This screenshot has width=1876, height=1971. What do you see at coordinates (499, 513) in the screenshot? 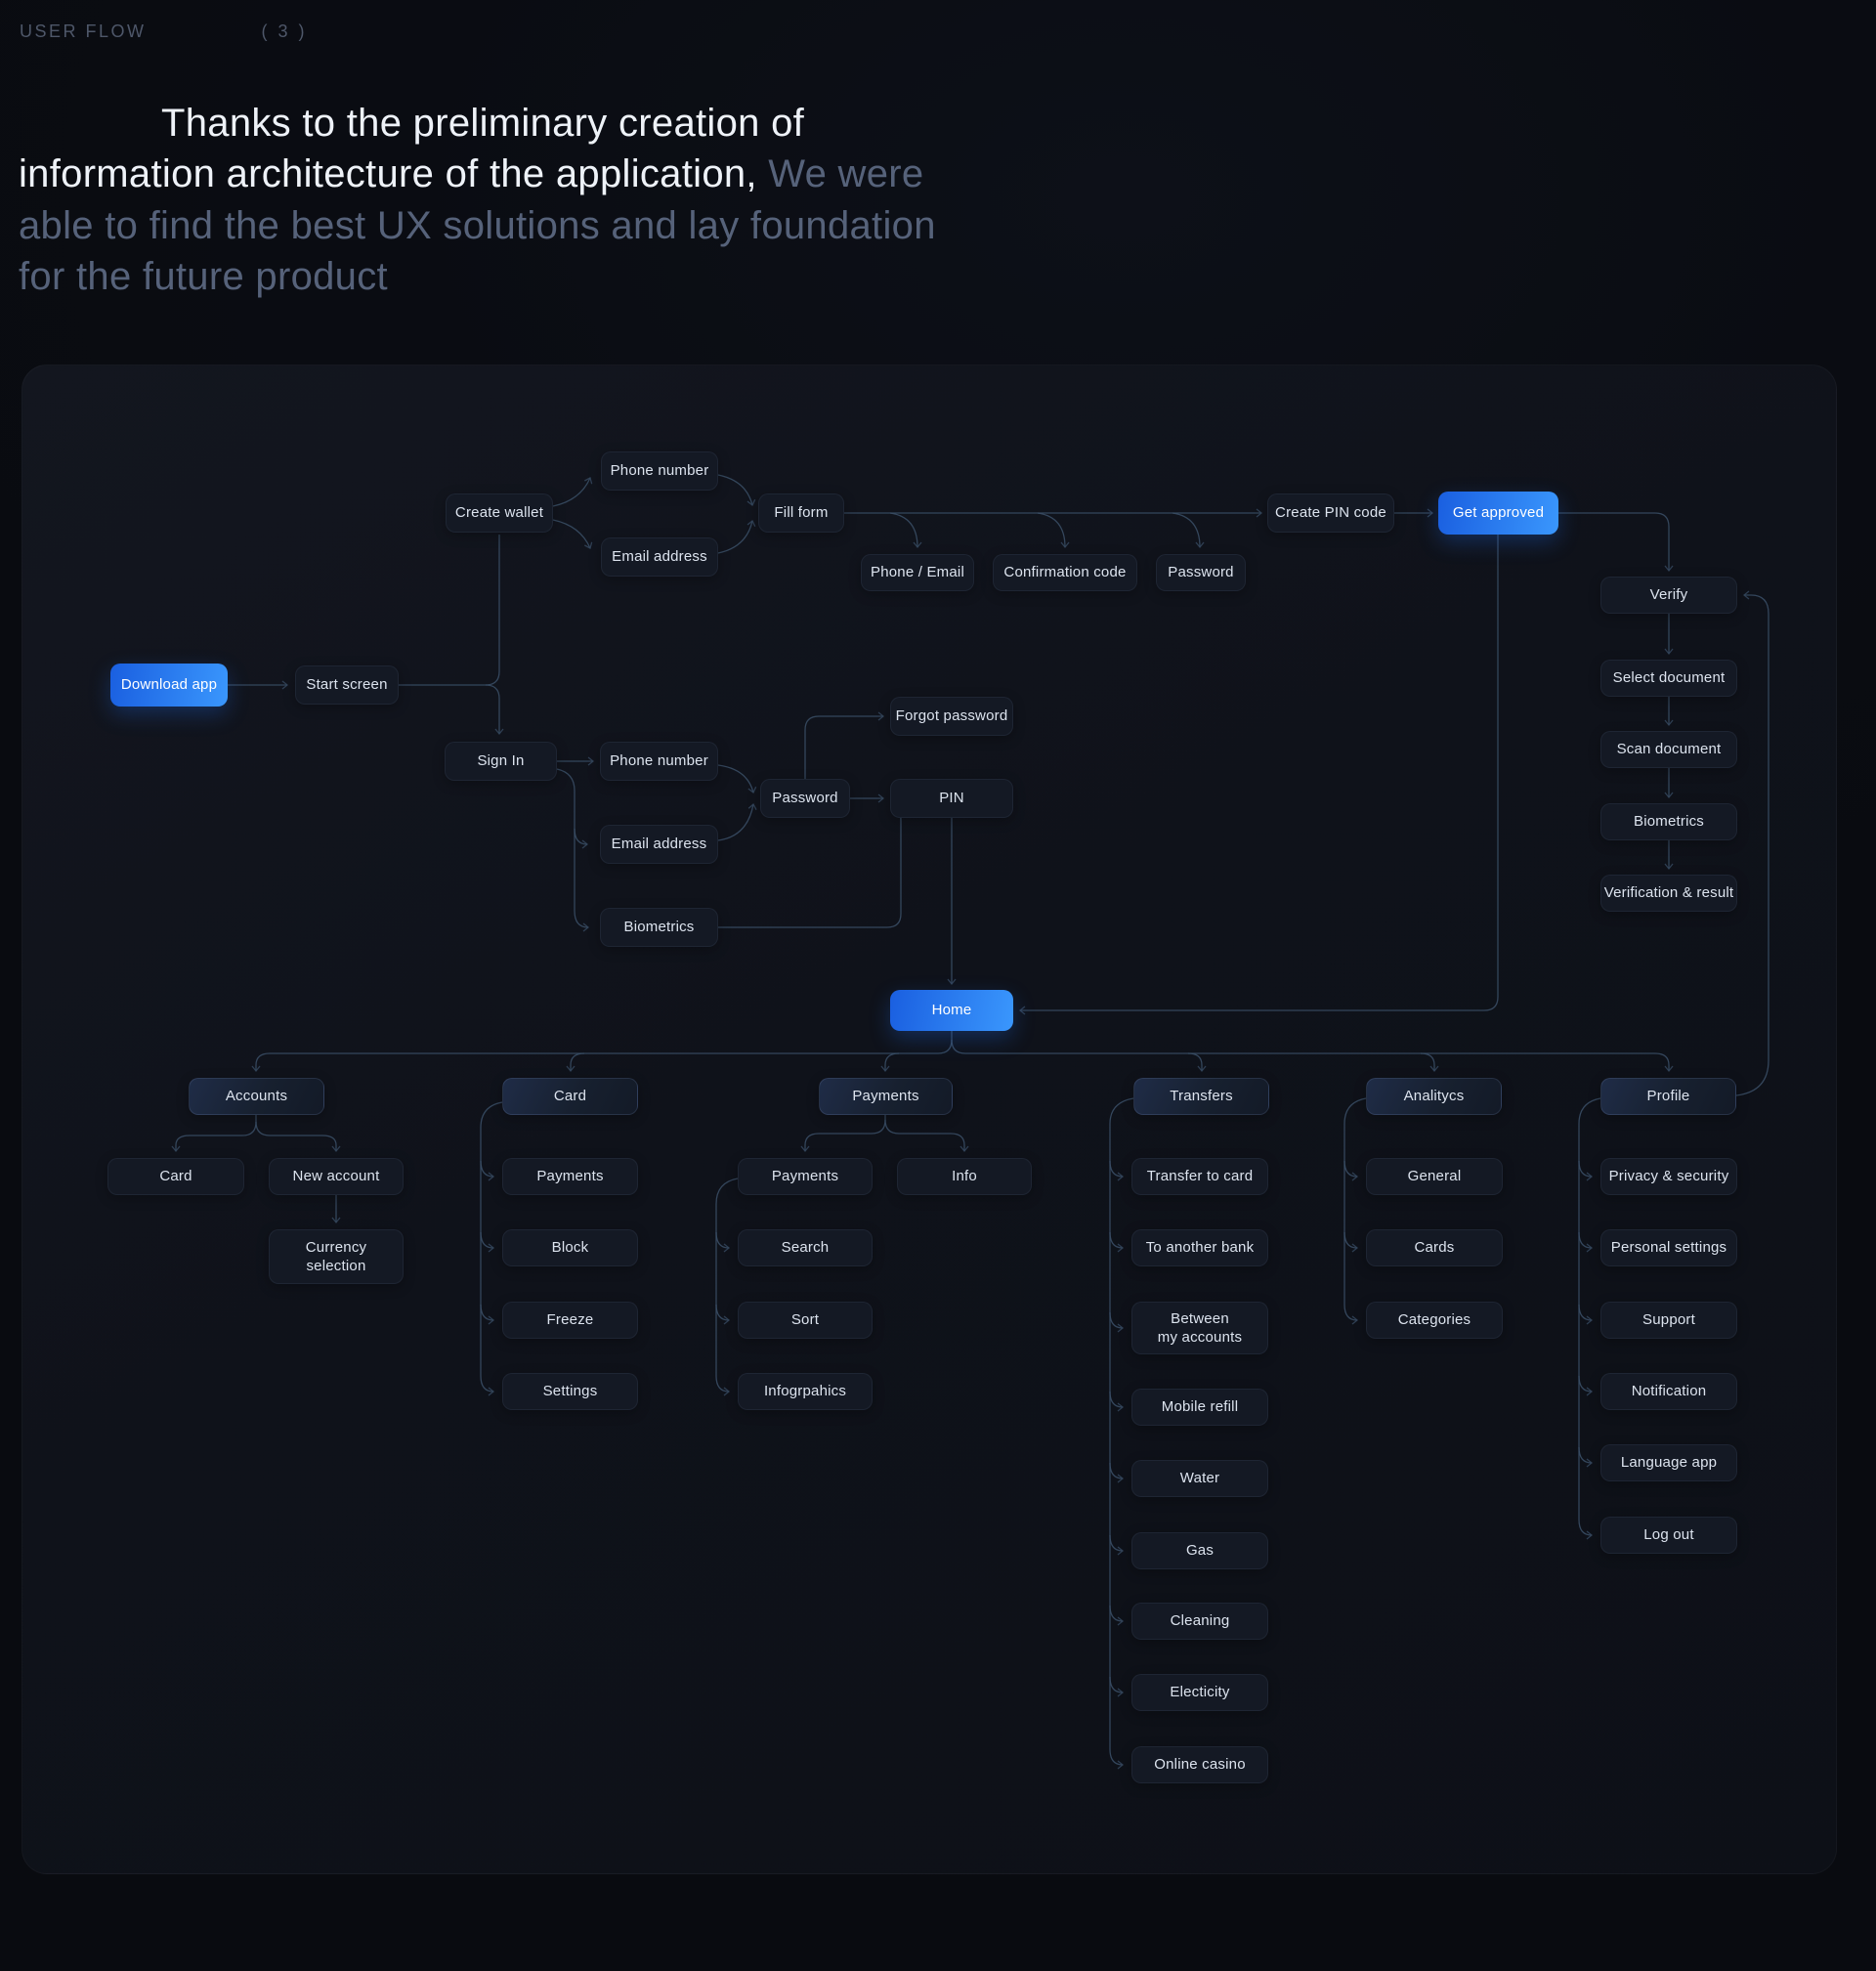
I see `node-create-wallet: Create wallet` at bounding box center [499, 513].